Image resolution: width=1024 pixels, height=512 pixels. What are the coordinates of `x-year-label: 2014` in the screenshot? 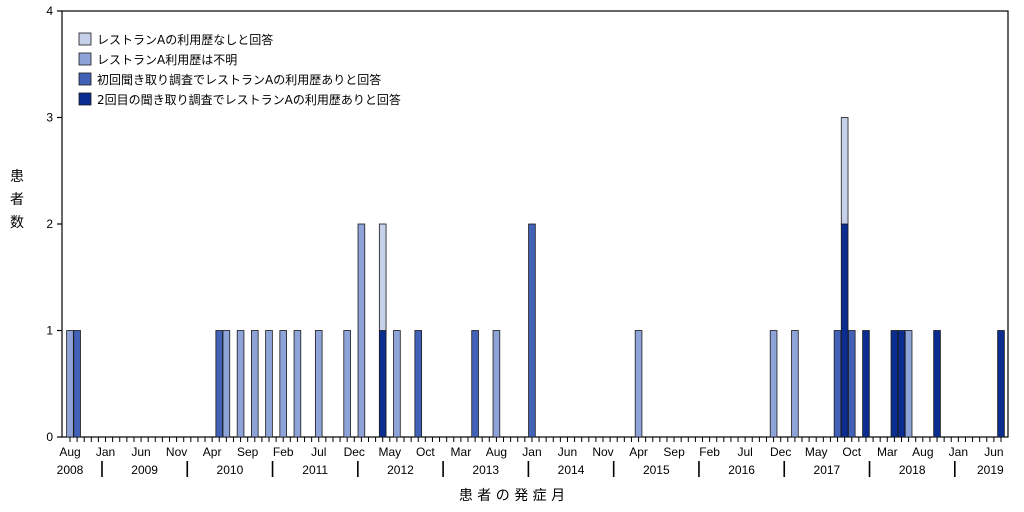 It's located at (571, 470).